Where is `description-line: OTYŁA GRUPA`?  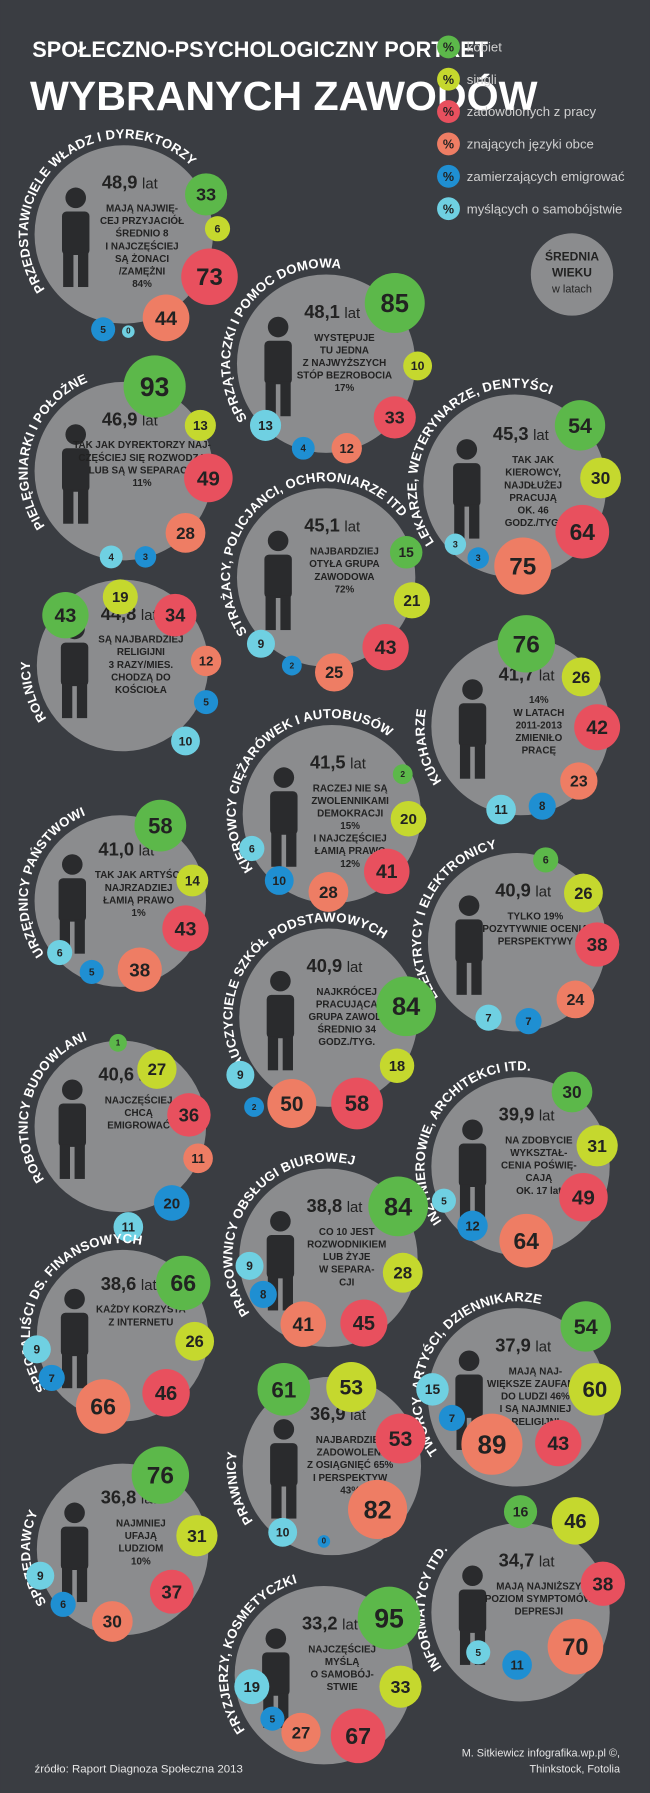 description-line: OTYŁA GRUPA is located at coordinates (344, 564).